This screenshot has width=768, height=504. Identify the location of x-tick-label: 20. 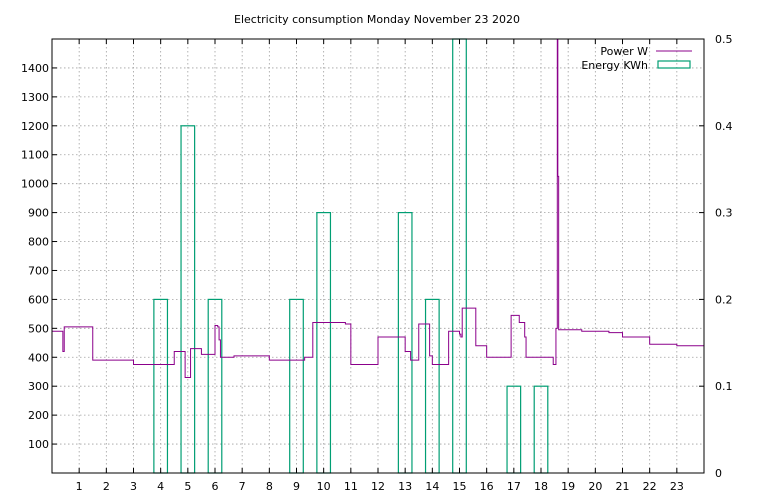
(595, 486).